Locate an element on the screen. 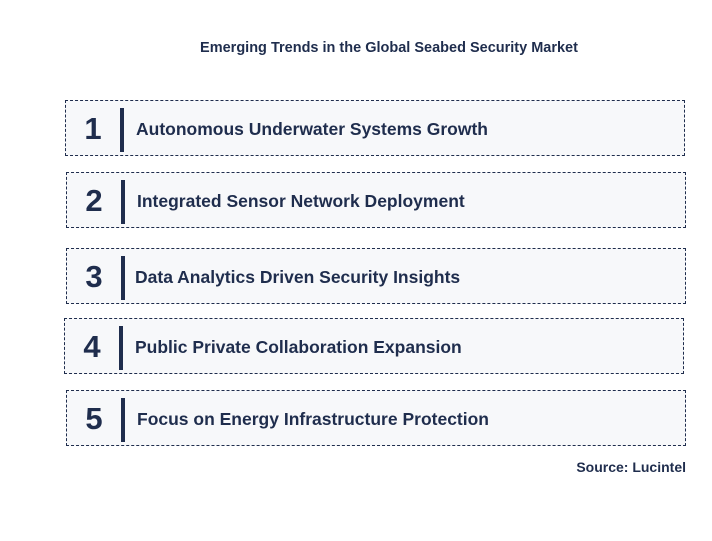 Image resolution: width=712 pixels, height=541 pixels. trend-number: 4 is located at coordinates (92, 346).